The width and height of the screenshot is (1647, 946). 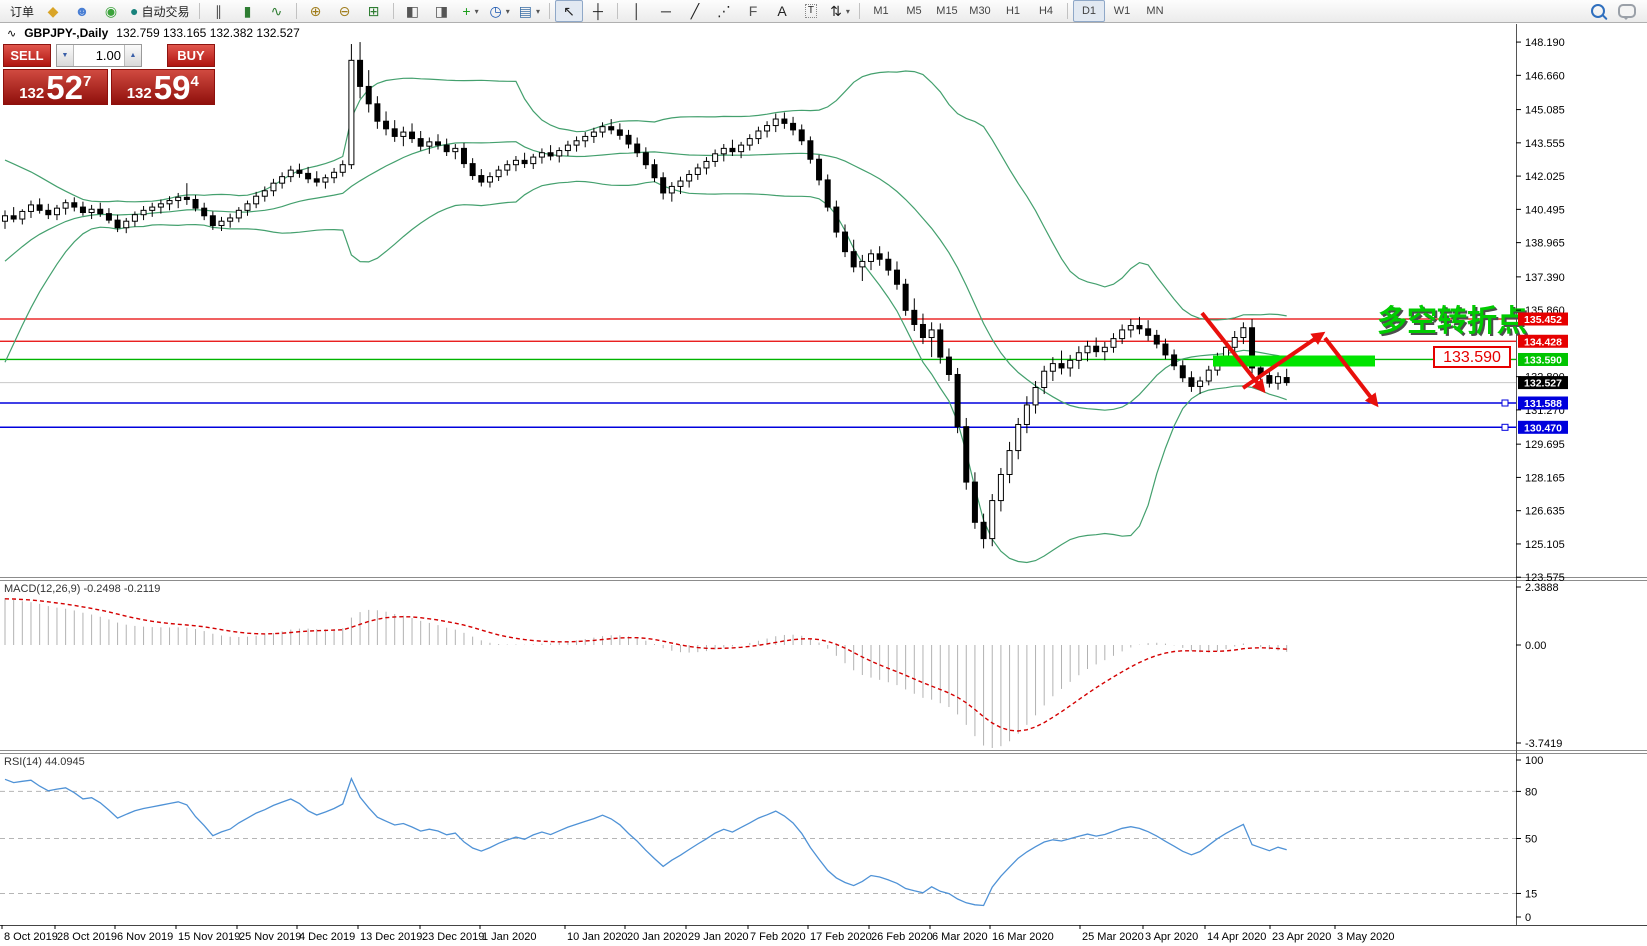 What do you see at coordinates (980, 11) in the screenshot?
I see `timeframe-m30-button: M30` at bounding box center [980, 11].